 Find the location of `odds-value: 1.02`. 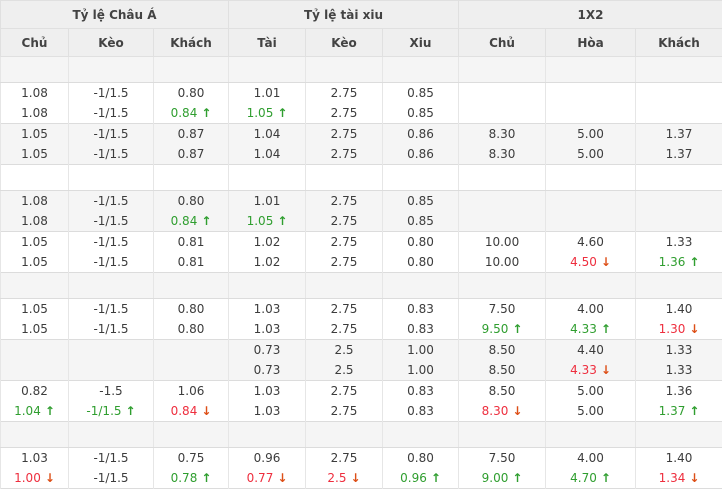

odds-value: 1.02 is located at coordinates (267, 262).